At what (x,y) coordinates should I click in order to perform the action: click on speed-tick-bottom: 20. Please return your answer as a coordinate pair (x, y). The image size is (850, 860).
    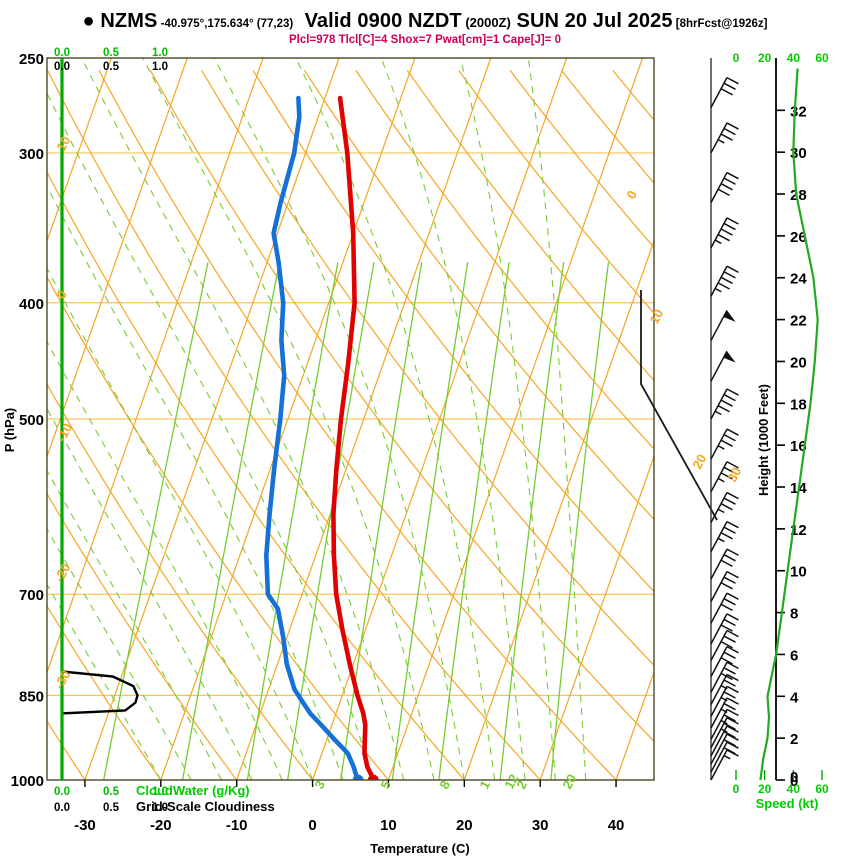
    Looking at the image, I should click on (765, 789).